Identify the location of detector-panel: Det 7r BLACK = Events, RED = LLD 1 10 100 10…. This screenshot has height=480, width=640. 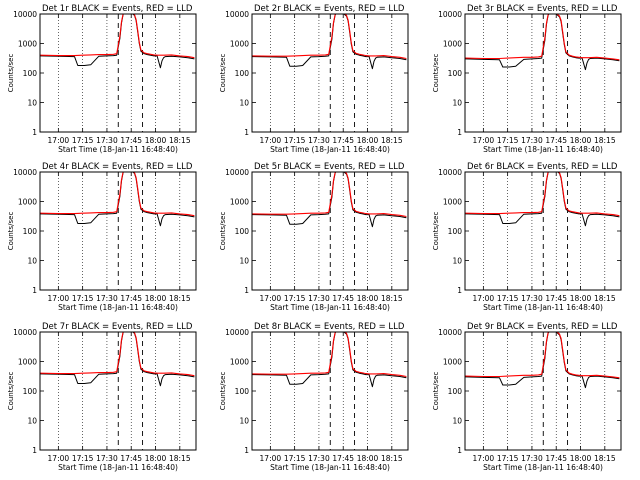
(102, 397).